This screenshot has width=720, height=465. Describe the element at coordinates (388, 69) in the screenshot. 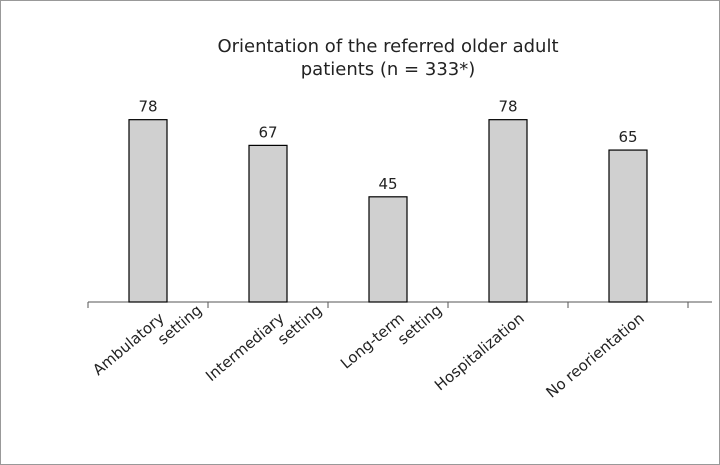

I see `chart-title: patients (n = 333*)` at that location.